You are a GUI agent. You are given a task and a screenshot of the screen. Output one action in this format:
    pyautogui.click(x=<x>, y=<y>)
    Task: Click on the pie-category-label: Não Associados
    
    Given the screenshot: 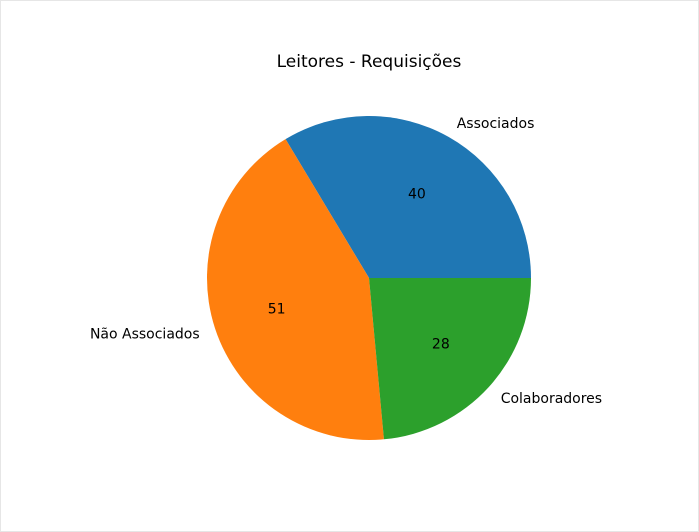 What is the action you would take?
    pyautogui.click(x=145, y=335)
    